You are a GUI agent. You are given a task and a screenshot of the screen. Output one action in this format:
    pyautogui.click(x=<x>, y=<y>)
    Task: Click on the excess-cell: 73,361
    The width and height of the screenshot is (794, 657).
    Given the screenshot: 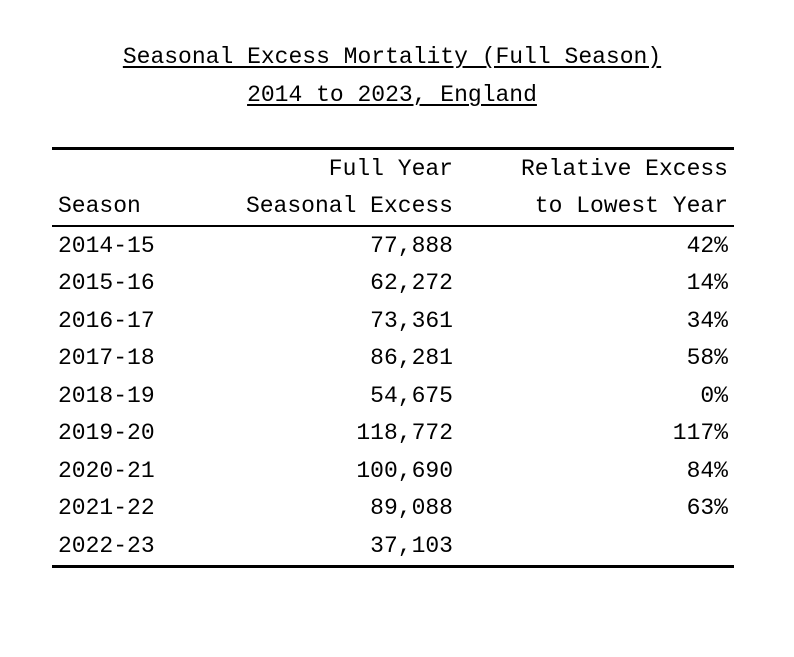 What is the action you would take?
    pyautogui.click(x=411, y=320)
    